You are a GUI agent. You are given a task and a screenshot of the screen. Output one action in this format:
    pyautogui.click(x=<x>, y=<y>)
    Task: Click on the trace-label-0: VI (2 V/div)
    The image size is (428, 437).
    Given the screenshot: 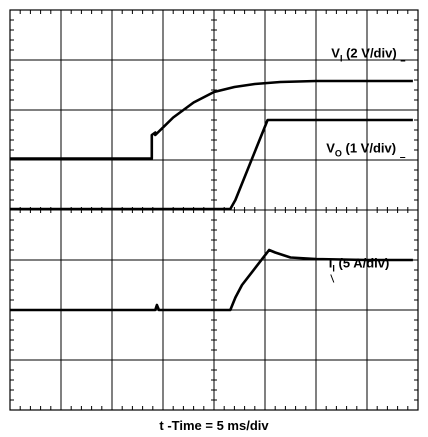 What is the action you would take?
    pyautogui.click(x=363, y=55)
    